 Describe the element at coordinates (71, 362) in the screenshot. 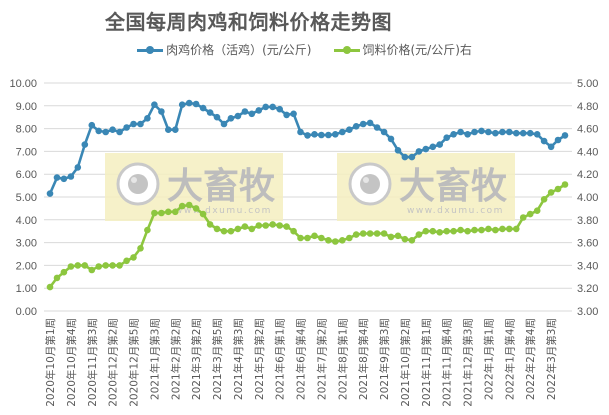

I see `x-tick-label: 2020年10月第4周` at that location.